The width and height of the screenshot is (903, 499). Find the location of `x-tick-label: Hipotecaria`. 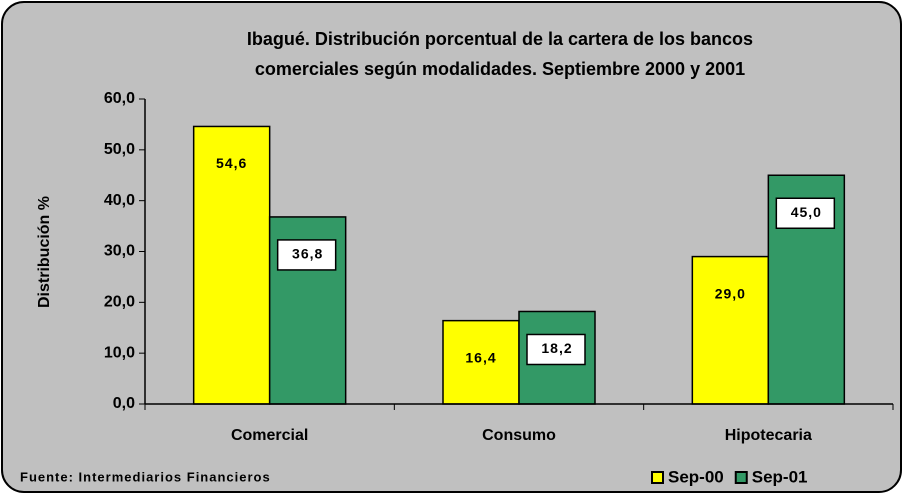

x-tick-label: Hipotecaria is located at coordinates (768, 435).